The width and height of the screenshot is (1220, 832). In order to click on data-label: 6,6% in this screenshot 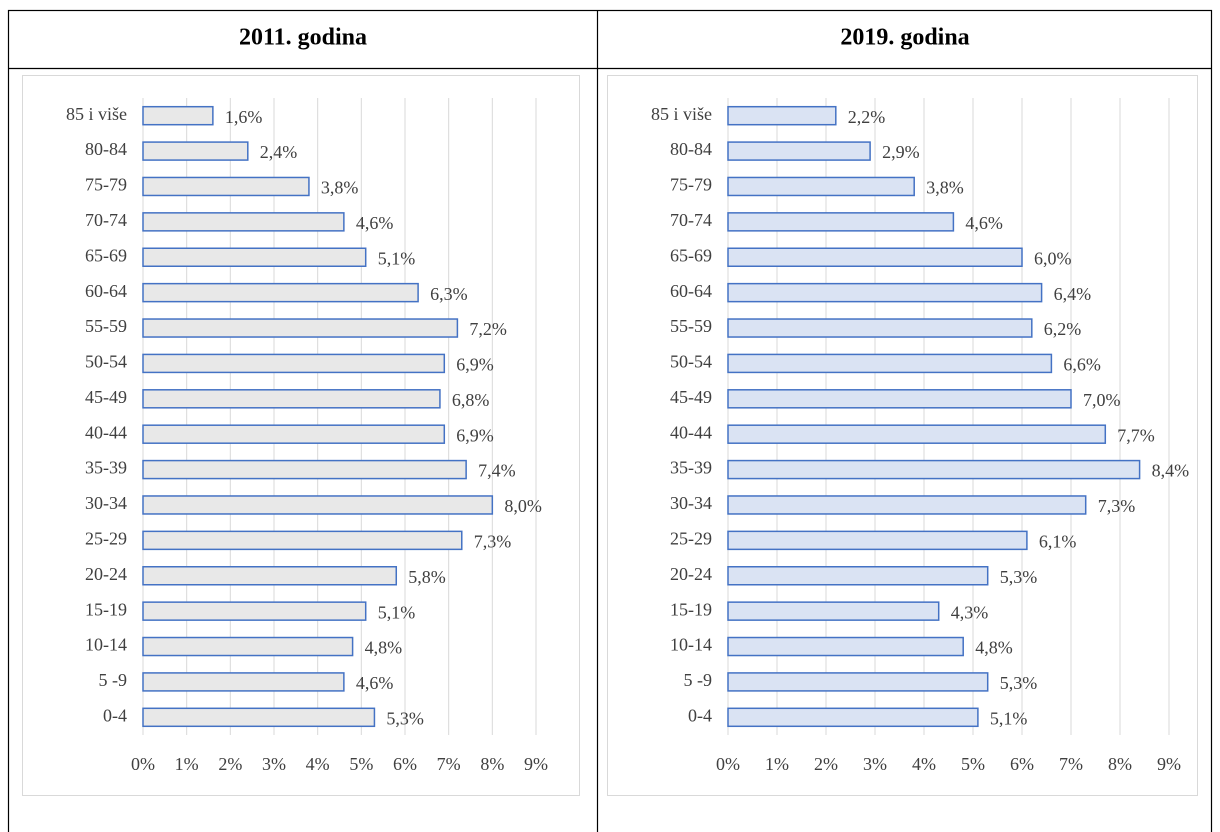, I will do `click(1082, 365)`.